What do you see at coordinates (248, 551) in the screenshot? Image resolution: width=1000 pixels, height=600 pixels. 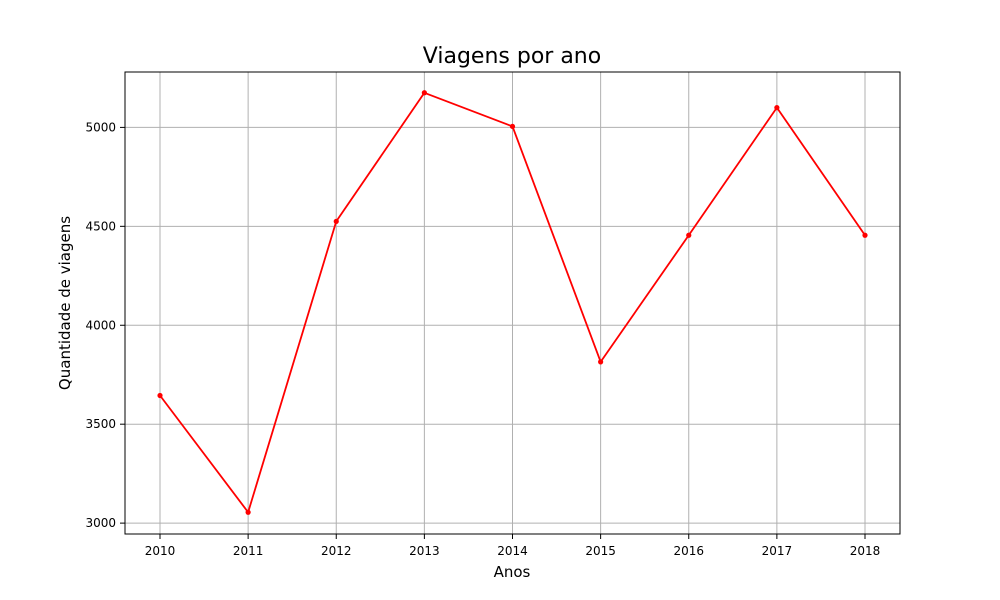 I see `x-tick-label: 2011` at bounding box center [248, 551].